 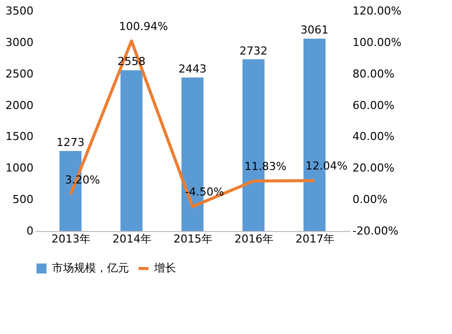 What do you see at coordinates (204, 192) in the screenshot?
I see `data-label: -4.50%` at bounding box center [204, 192].